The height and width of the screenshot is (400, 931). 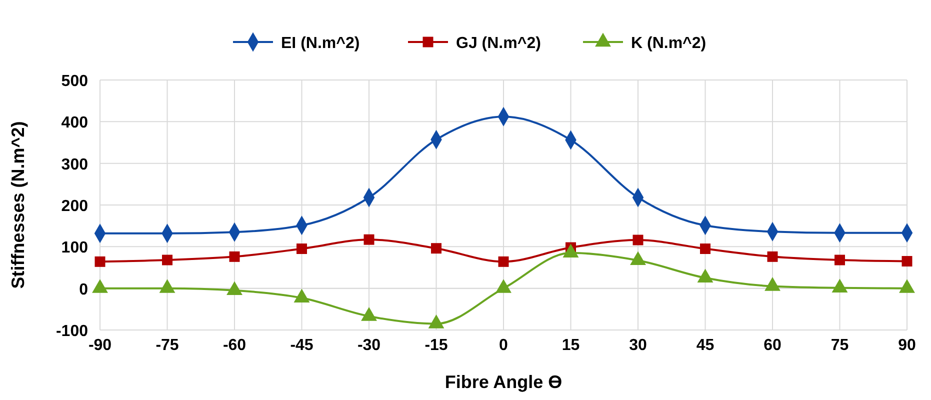 I want to click on y-tick-label: -100, so click(x=72, y=331).